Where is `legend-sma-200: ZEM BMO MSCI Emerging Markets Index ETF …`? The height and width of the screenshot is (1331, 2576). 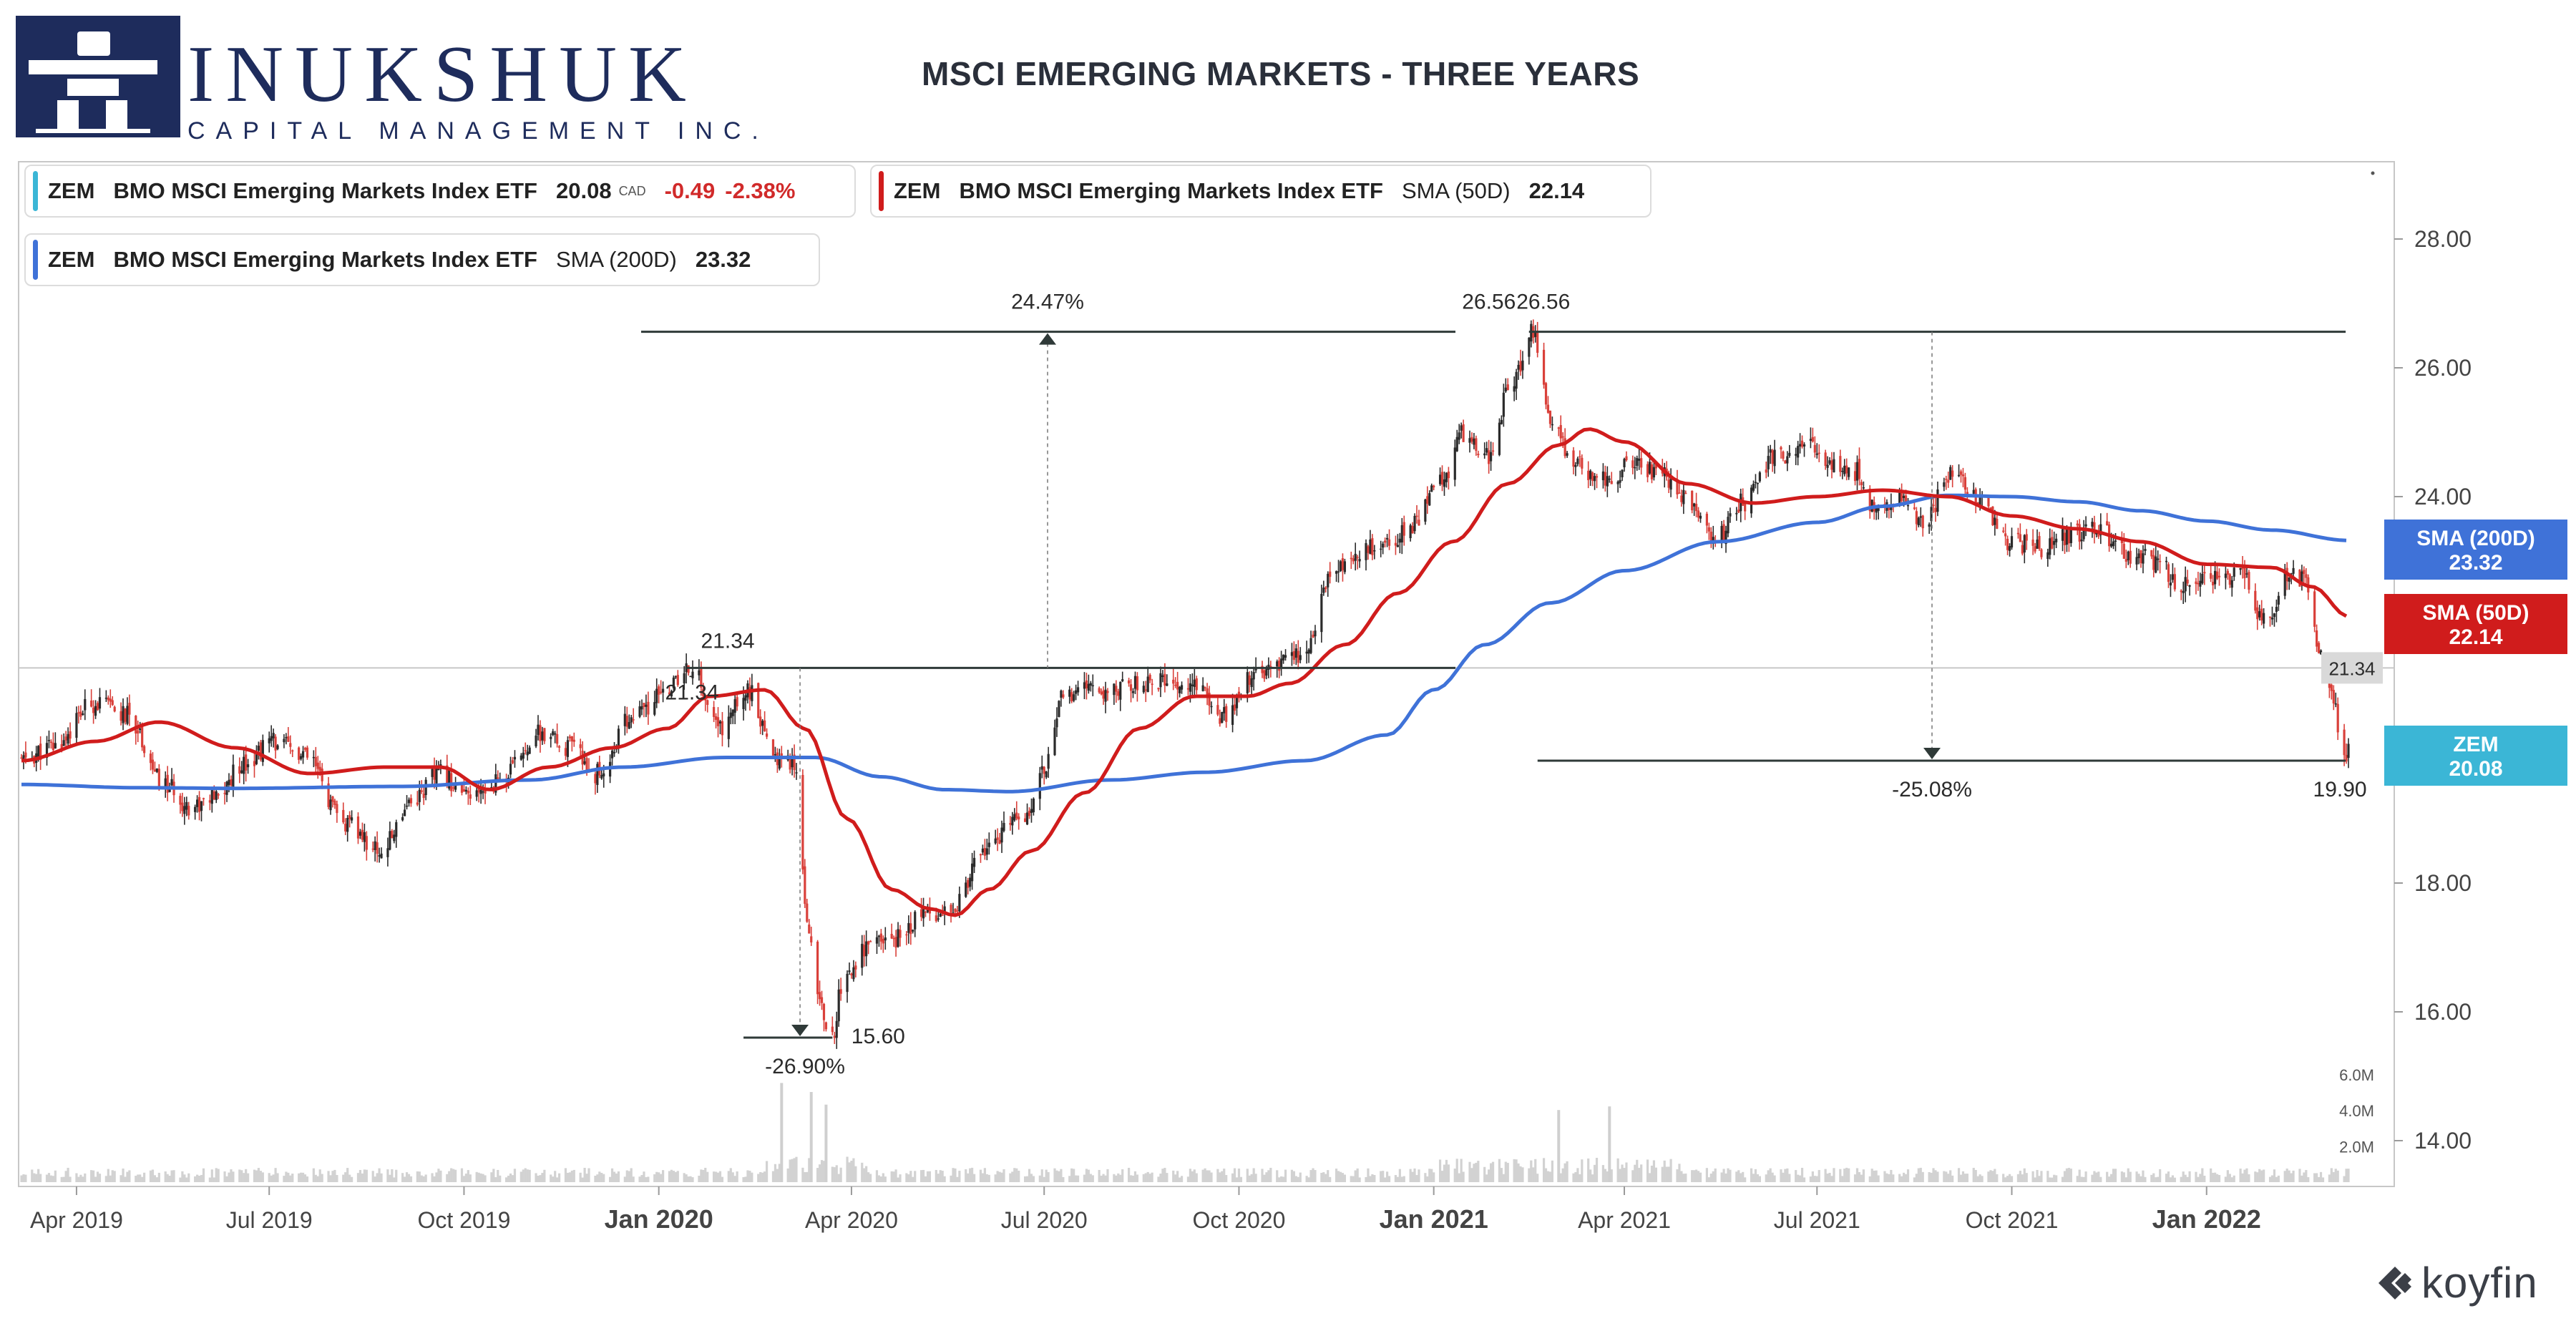
legend-sma-200: ZEM BMO MSCI Emerging Markets Index ETF … is located at coordinates (422, 259).